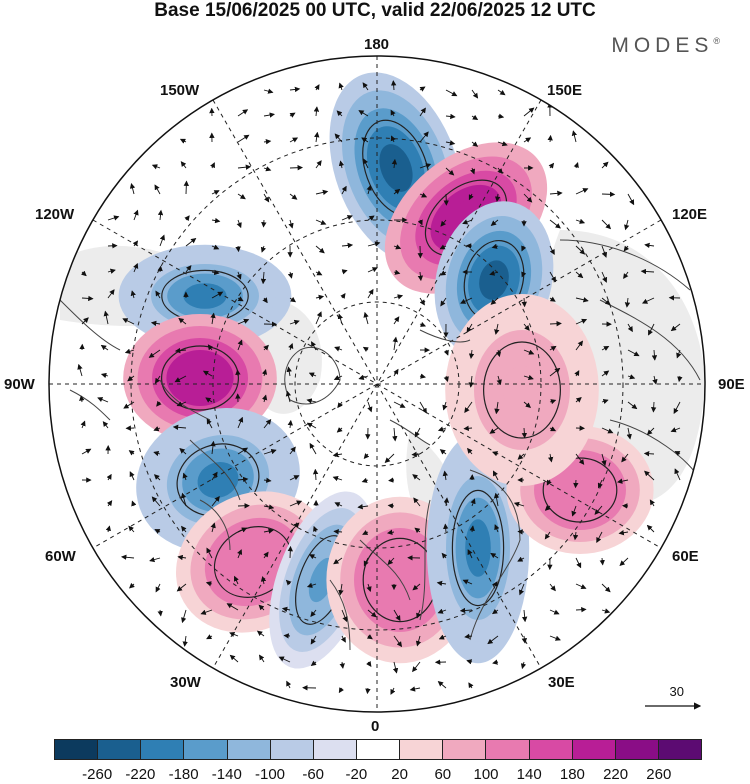  I want to click on lon-label-0: 0, so click(375, 726).